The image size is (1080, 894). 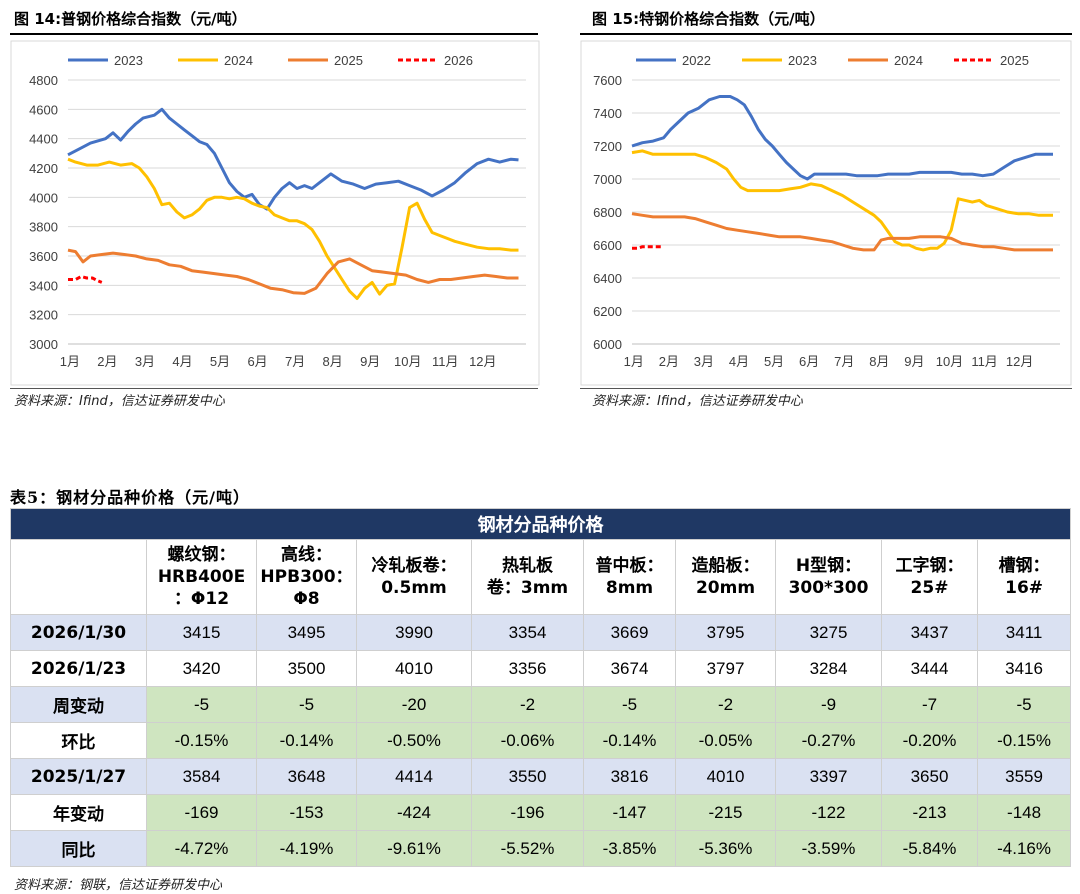 What do you see at coordinates (842, 200) in the screenshot?
I see `series-line-2023` at bounding box center [842, 200].